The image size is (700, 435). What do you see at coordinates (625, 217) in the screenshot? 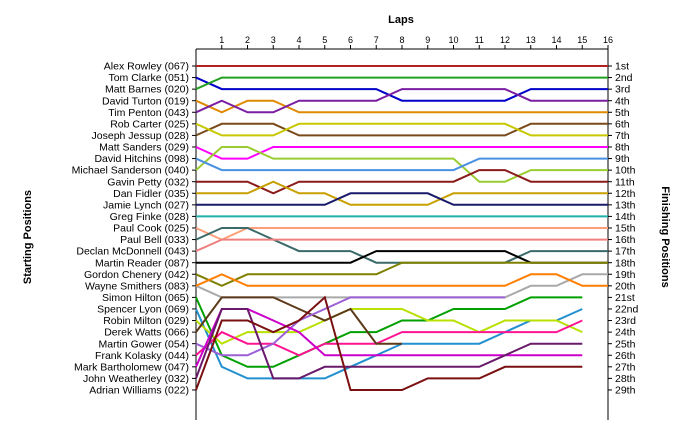
I see `finishing-position-label: 14th` at bounding box center [625, 217].